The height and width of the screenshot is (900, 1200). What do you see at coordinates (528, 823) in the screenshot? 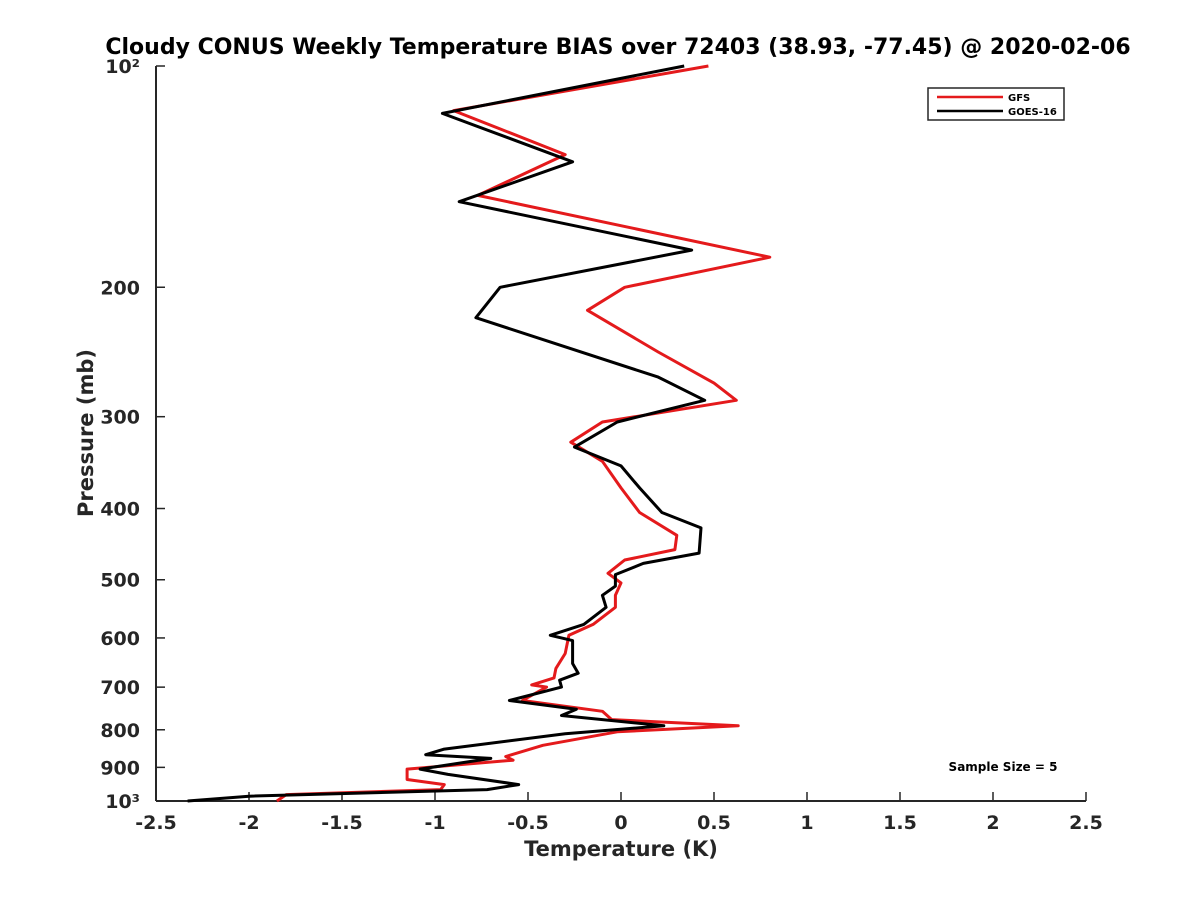
I see `x-tick-label: -0.5` at bounding box center [528, 823].